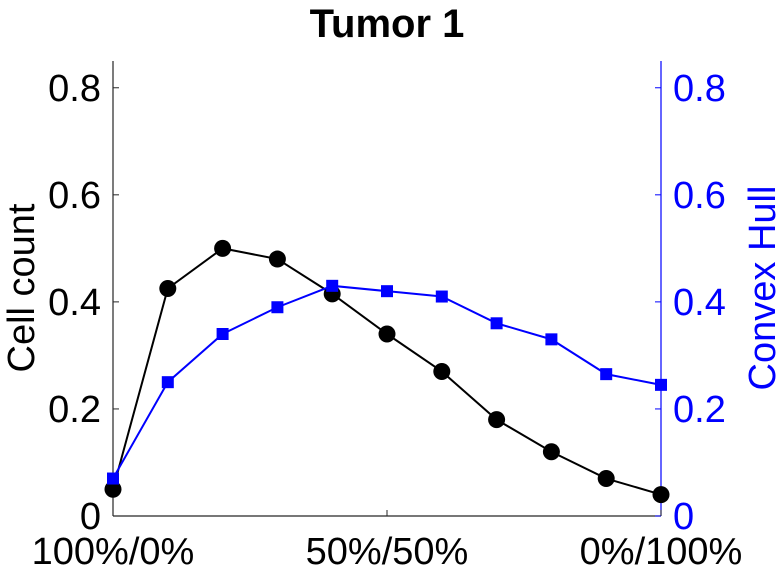 The width and height of the screenshot is (779, 569). What do you see at coordinates (22, 287) in the screenshot?
I see `left-axis-label: Cell count` at bounding box center [22, 287].